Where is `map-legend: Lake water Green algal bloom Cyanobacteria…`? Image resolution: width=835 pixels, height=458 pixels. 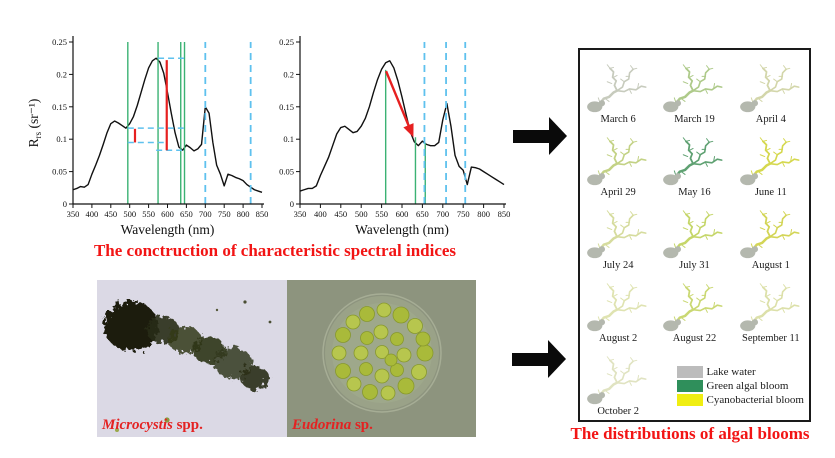
map-legend: Lake water Green algal bloom Cyanobacteria… is located at coordinates (740, 385).